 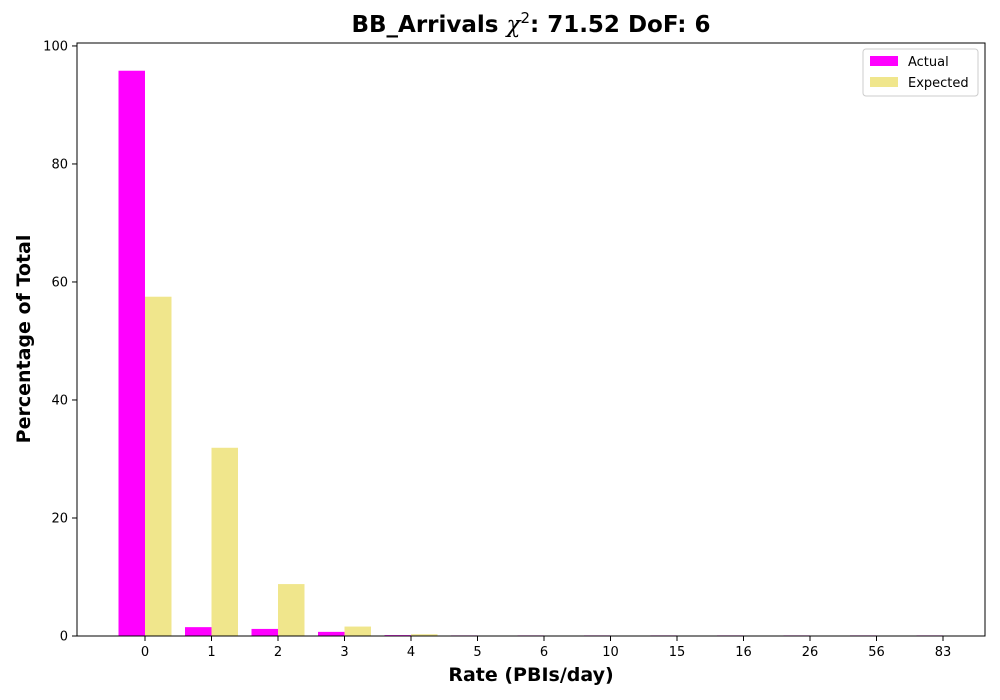 I want to click on x-tick-label: 3, so click(x=344, y=652).